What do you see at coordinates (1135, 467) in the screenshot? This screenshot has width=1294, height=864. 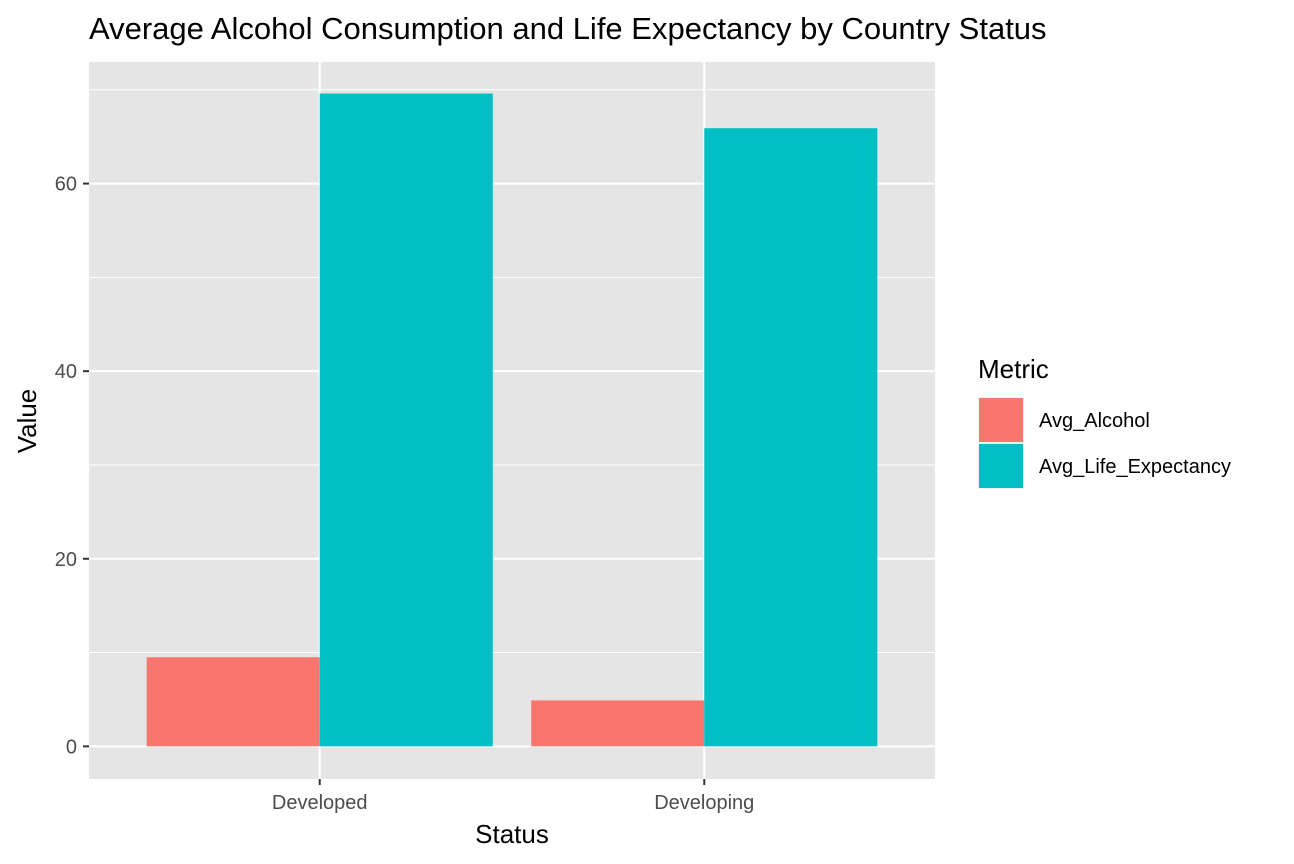 I see `legend-label: Avg_Life_Expectancy` at bounding box center [1135, 467].